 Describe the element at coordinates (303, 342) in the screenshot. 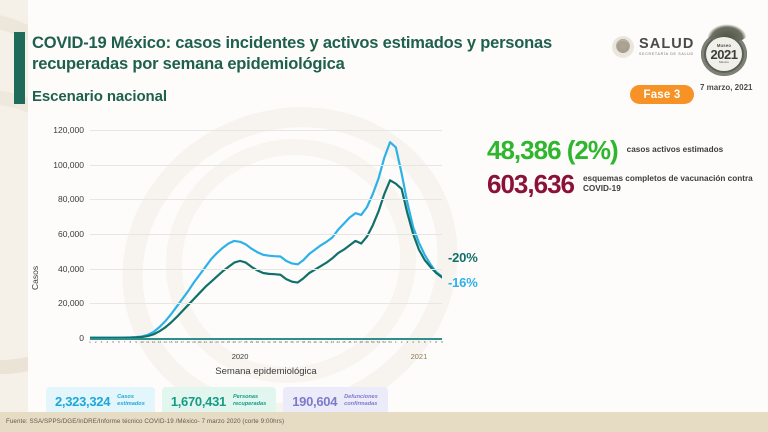

I see `chart-x-tick: 38` at that location.